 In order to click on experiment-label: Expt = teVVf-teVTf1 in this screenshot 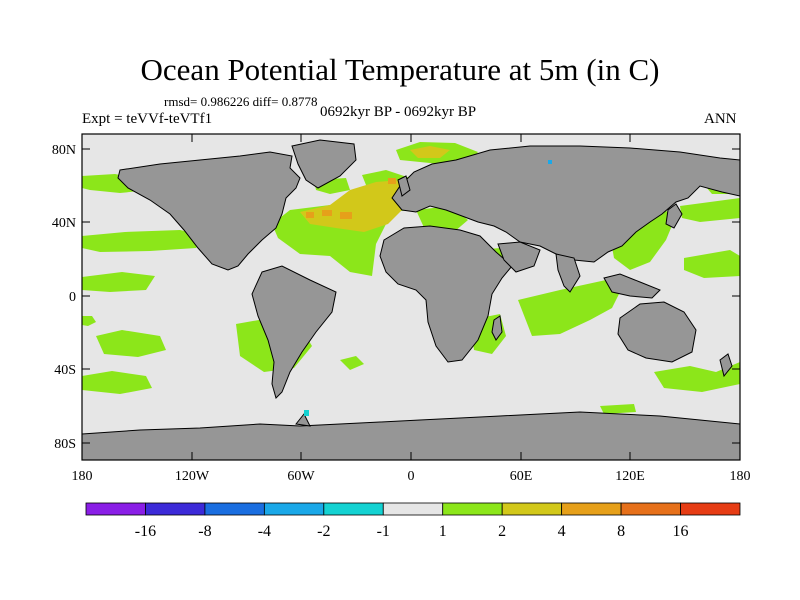, I will do `click(147, 119)`.